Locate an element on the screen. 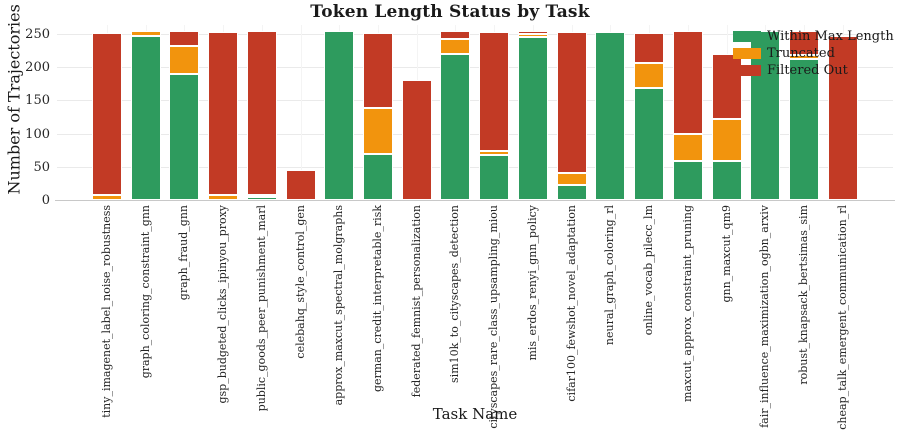 The height and width of the screenshot is (438, 900). legend-label: Truncated is located at coordinates (801, 53).